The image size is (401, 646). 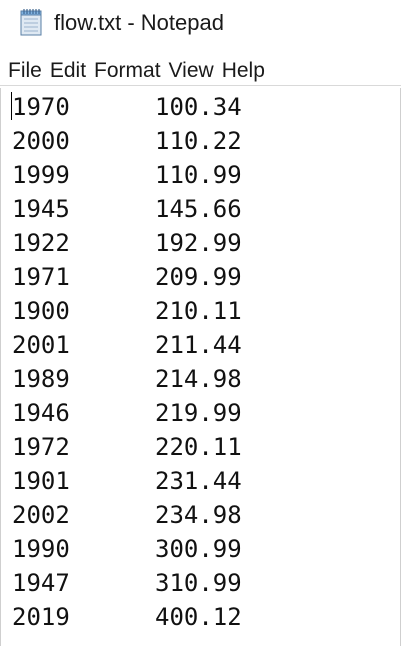 I want to click on text-line: 1900 210.11, so click(x=200, y=311).